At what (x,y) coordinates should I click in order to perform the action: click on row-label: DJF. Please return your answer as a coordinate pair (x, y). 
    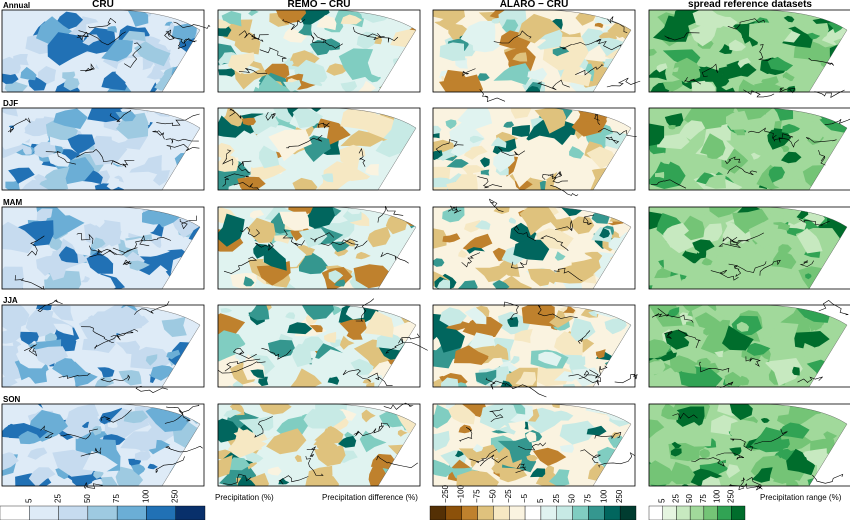
    Looking at the image, I should click on (10, 103).